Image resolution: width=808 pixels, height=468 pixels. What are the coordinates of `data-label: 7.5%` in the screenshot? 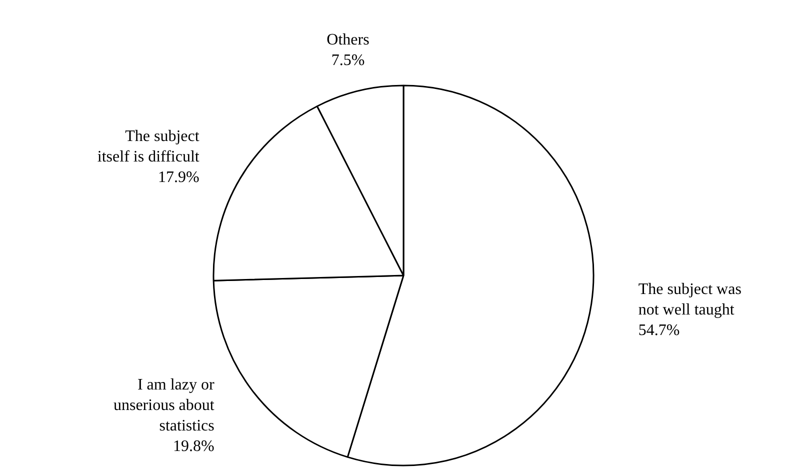 It's located at (348, 60).